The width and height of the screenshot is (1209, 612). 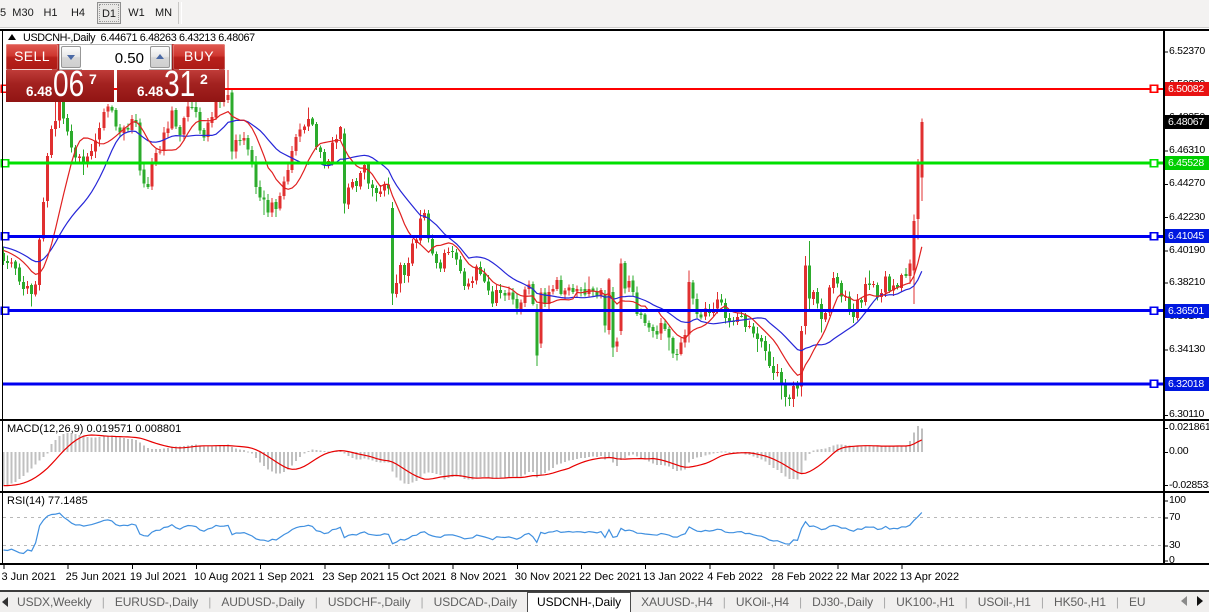 I want to click on symbol-tab-hk50-h1: HK50-,H1, so click(x=1080, y=601).